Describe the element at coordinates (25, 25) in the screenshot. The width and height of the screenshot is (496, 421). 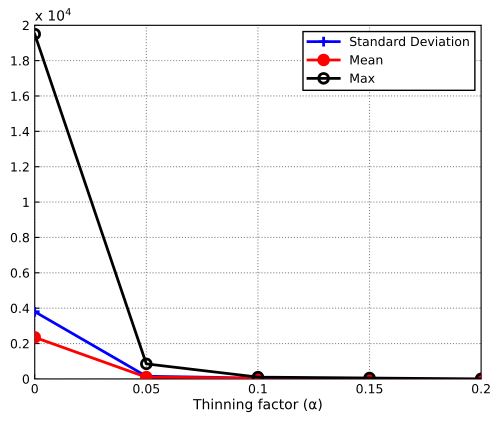
I see `y-tick-label: 2` at that location.